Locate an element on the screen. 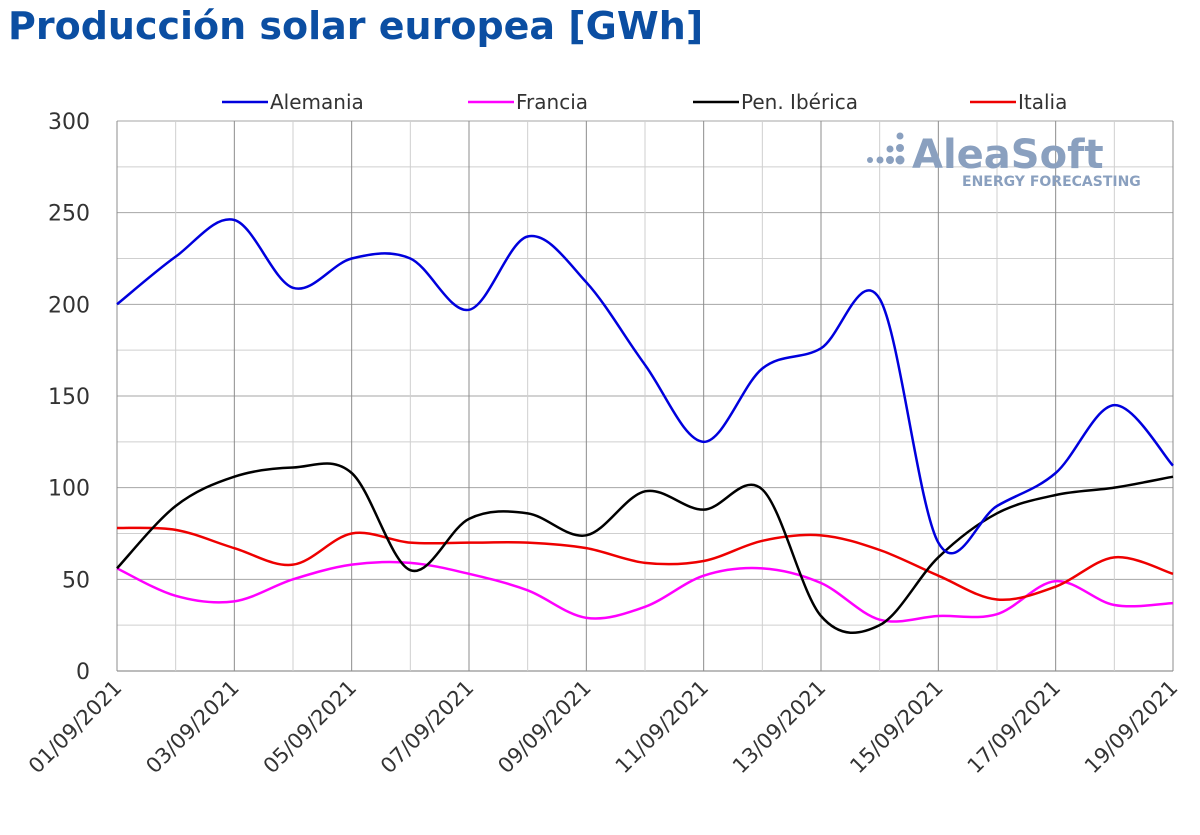 The height and width of the screenshot is (835, 1200). watermark-brand: AleaSoft is located at coordinates (1008, 155).